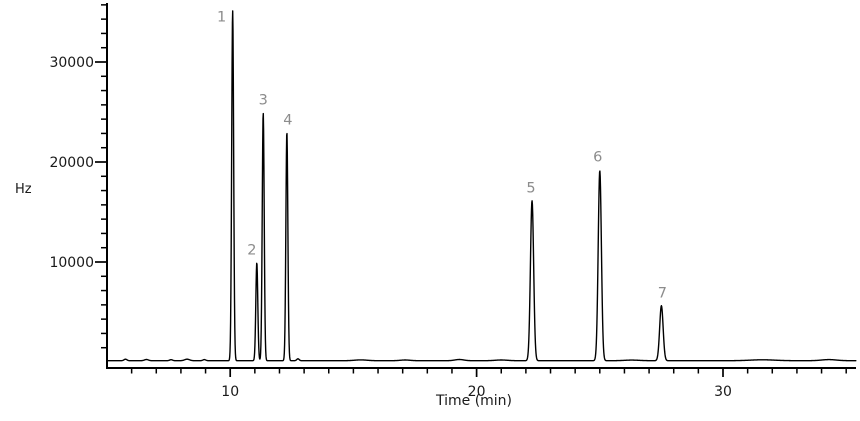  What do you see at coordinates (263, 101) in the screenshot?
I see `peak-label-3: 3` at bounding box center [263, 101].